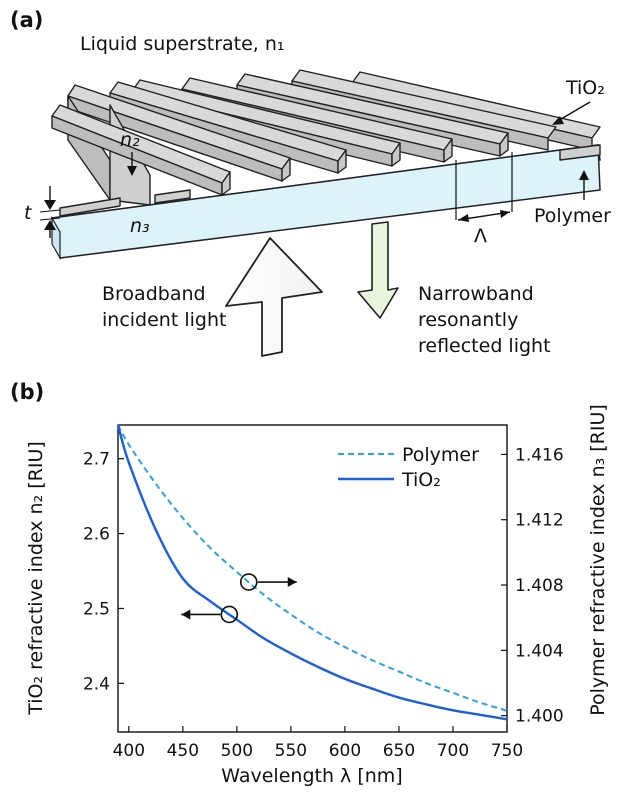  What do you see at coordinates (484, 346) in the screenshot?
I see `reflected-label-line3: reflected light` at bounding box center [484, 346].